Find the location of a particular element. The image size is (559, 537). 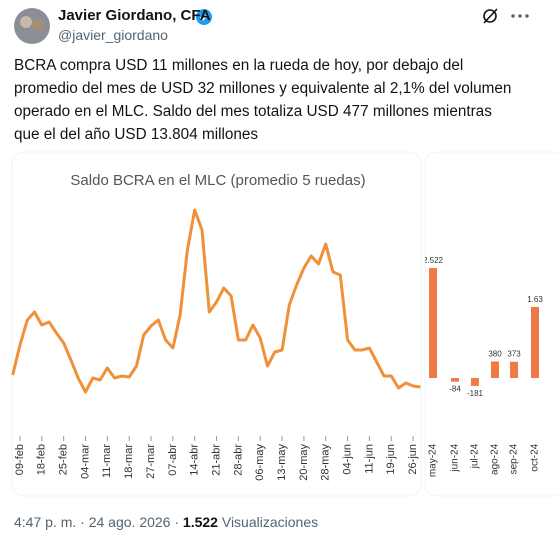

x-tick-label: 19-jun is located at coordinates (391, 459).